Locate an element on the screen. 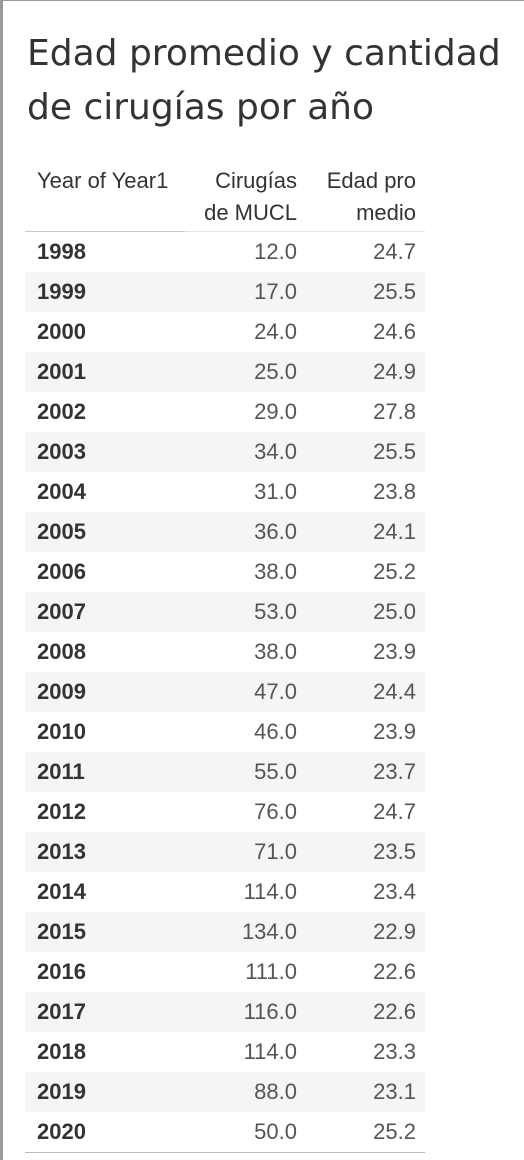 The image size is (524, 1160). table-row: 2004 31.0 23.8 is located at coordinates (225, 492).